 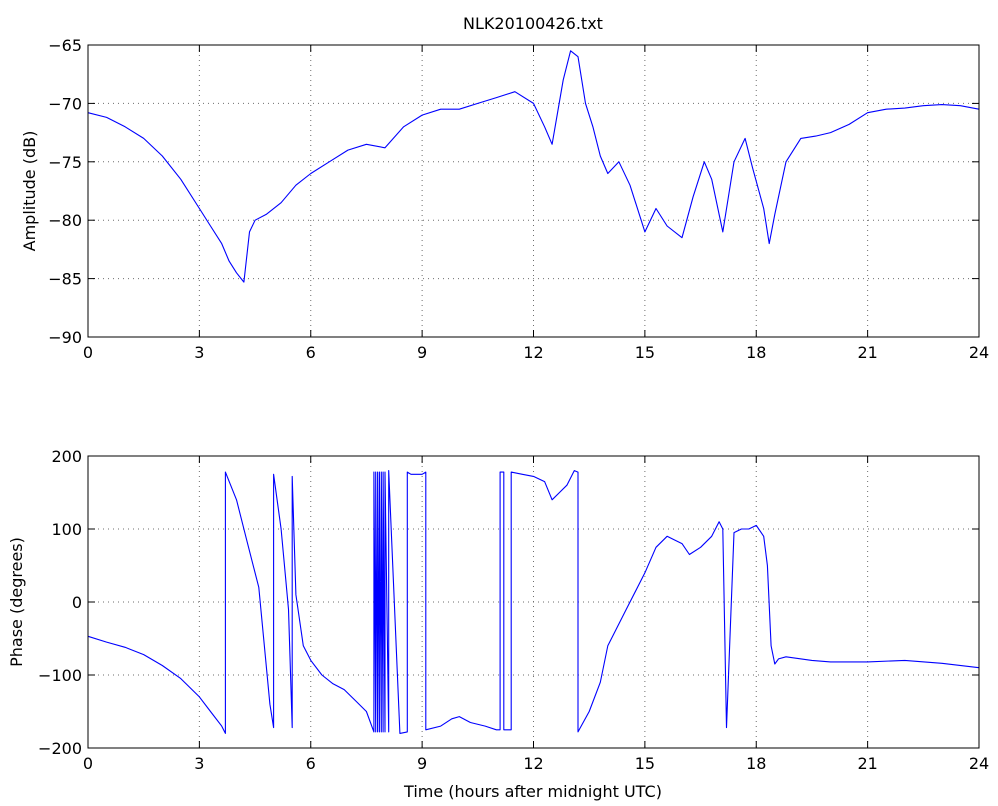 I want to click on y-tick-label: 0, so click(x=77, y=602).